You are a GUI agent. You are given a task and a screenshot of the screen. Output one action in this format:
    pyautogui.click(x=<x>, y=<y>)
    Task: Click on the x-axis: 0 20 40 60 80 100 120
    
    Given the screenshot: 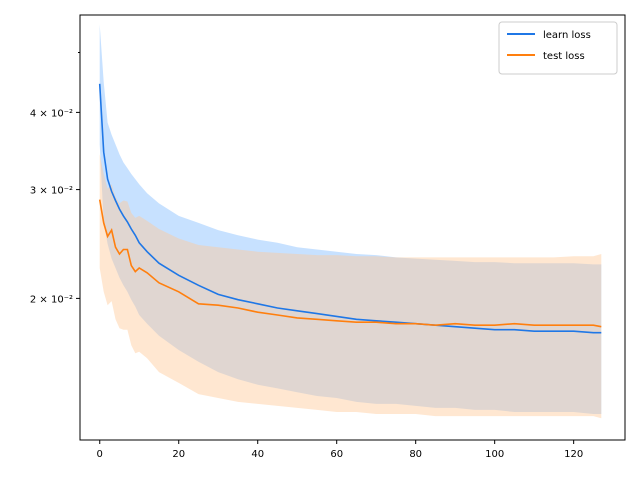 What is the action you would take?
    pyautogui.click(x=340, y=450)
    